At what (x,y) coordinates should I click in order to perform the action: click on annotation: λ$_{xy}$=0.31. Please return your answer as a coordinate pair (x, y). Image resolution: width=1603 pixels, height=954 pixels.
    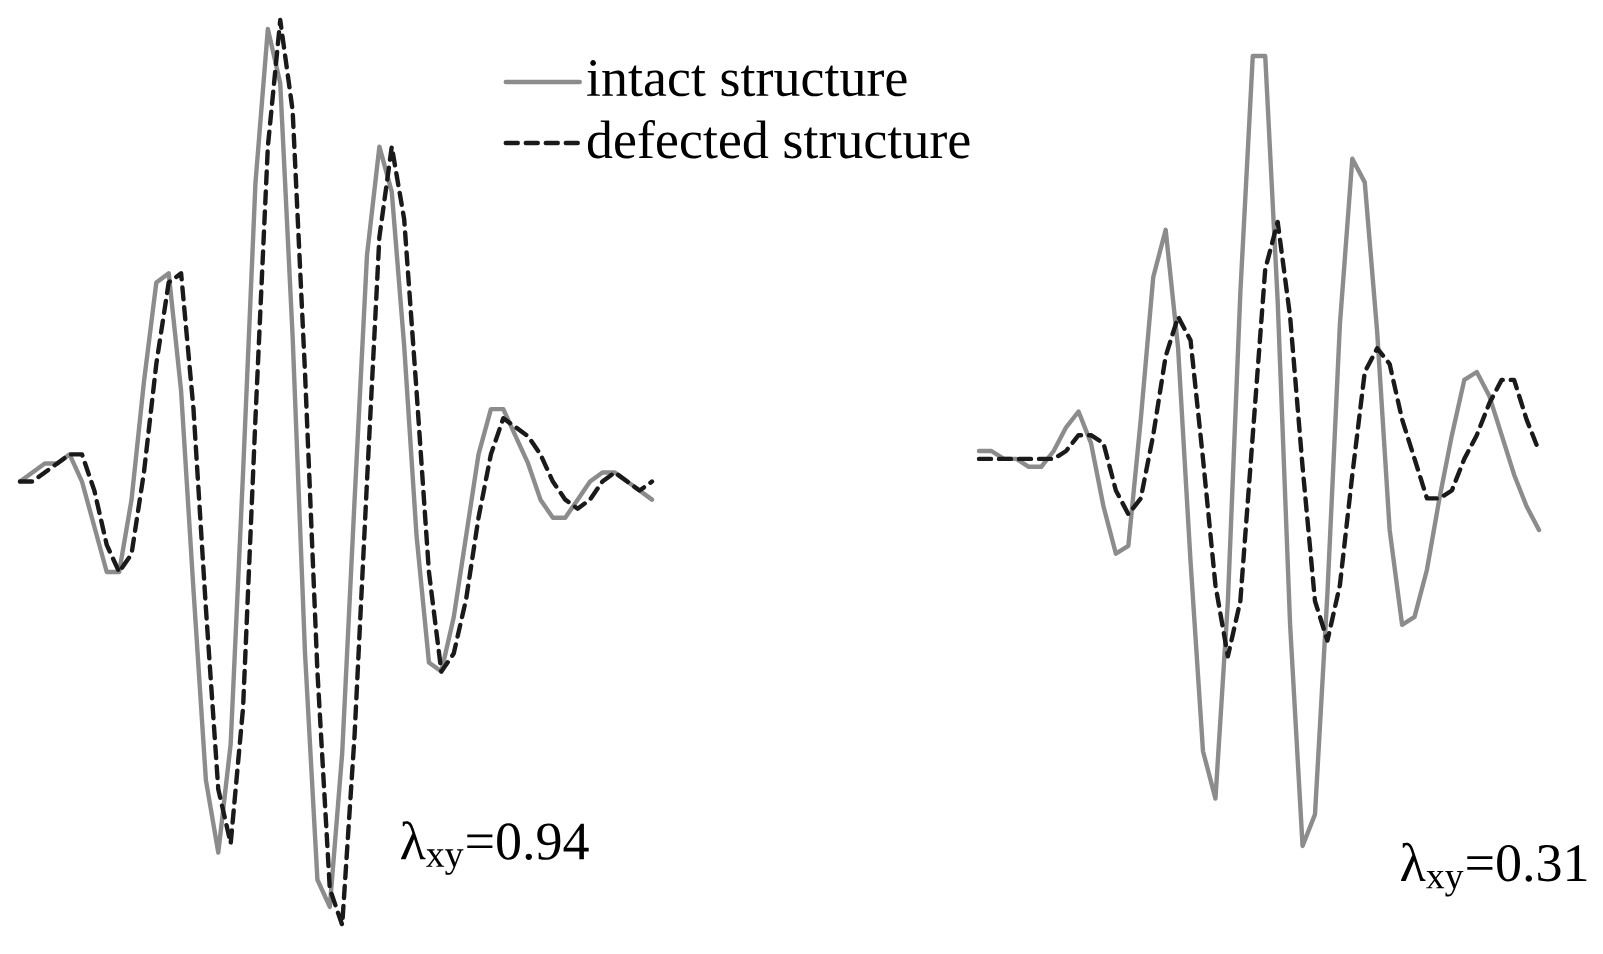
    Looking at the image, I should click on (1494, 869).